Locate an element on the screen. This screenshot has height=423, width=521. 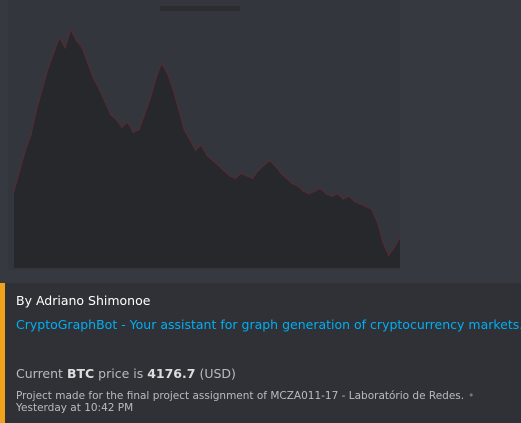
current-price-line: Current BTC price is 4176.7 (USD) is located at coordinates (126, 373).